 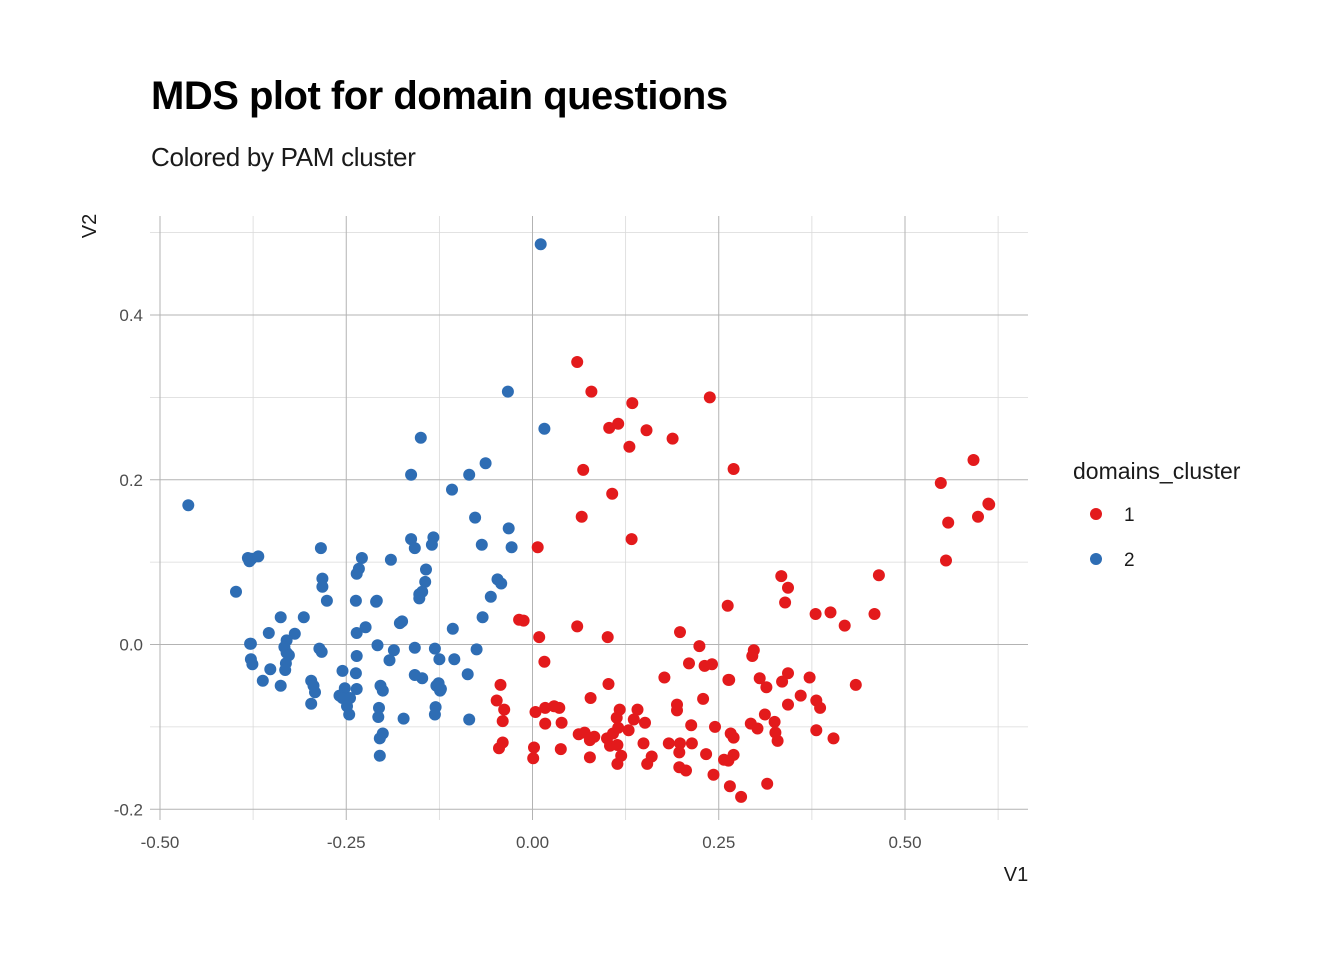 I want to click on y-tick-label: -0.2, so click(x=128, y=809).